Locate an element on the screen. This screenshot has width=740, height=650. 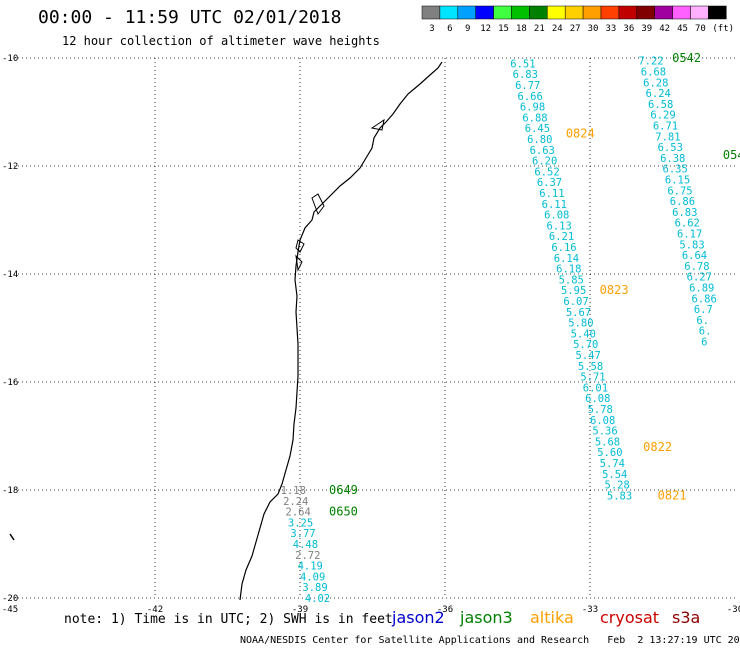
colorbar-tick-label: 36 is located at coordinates (628, 29).